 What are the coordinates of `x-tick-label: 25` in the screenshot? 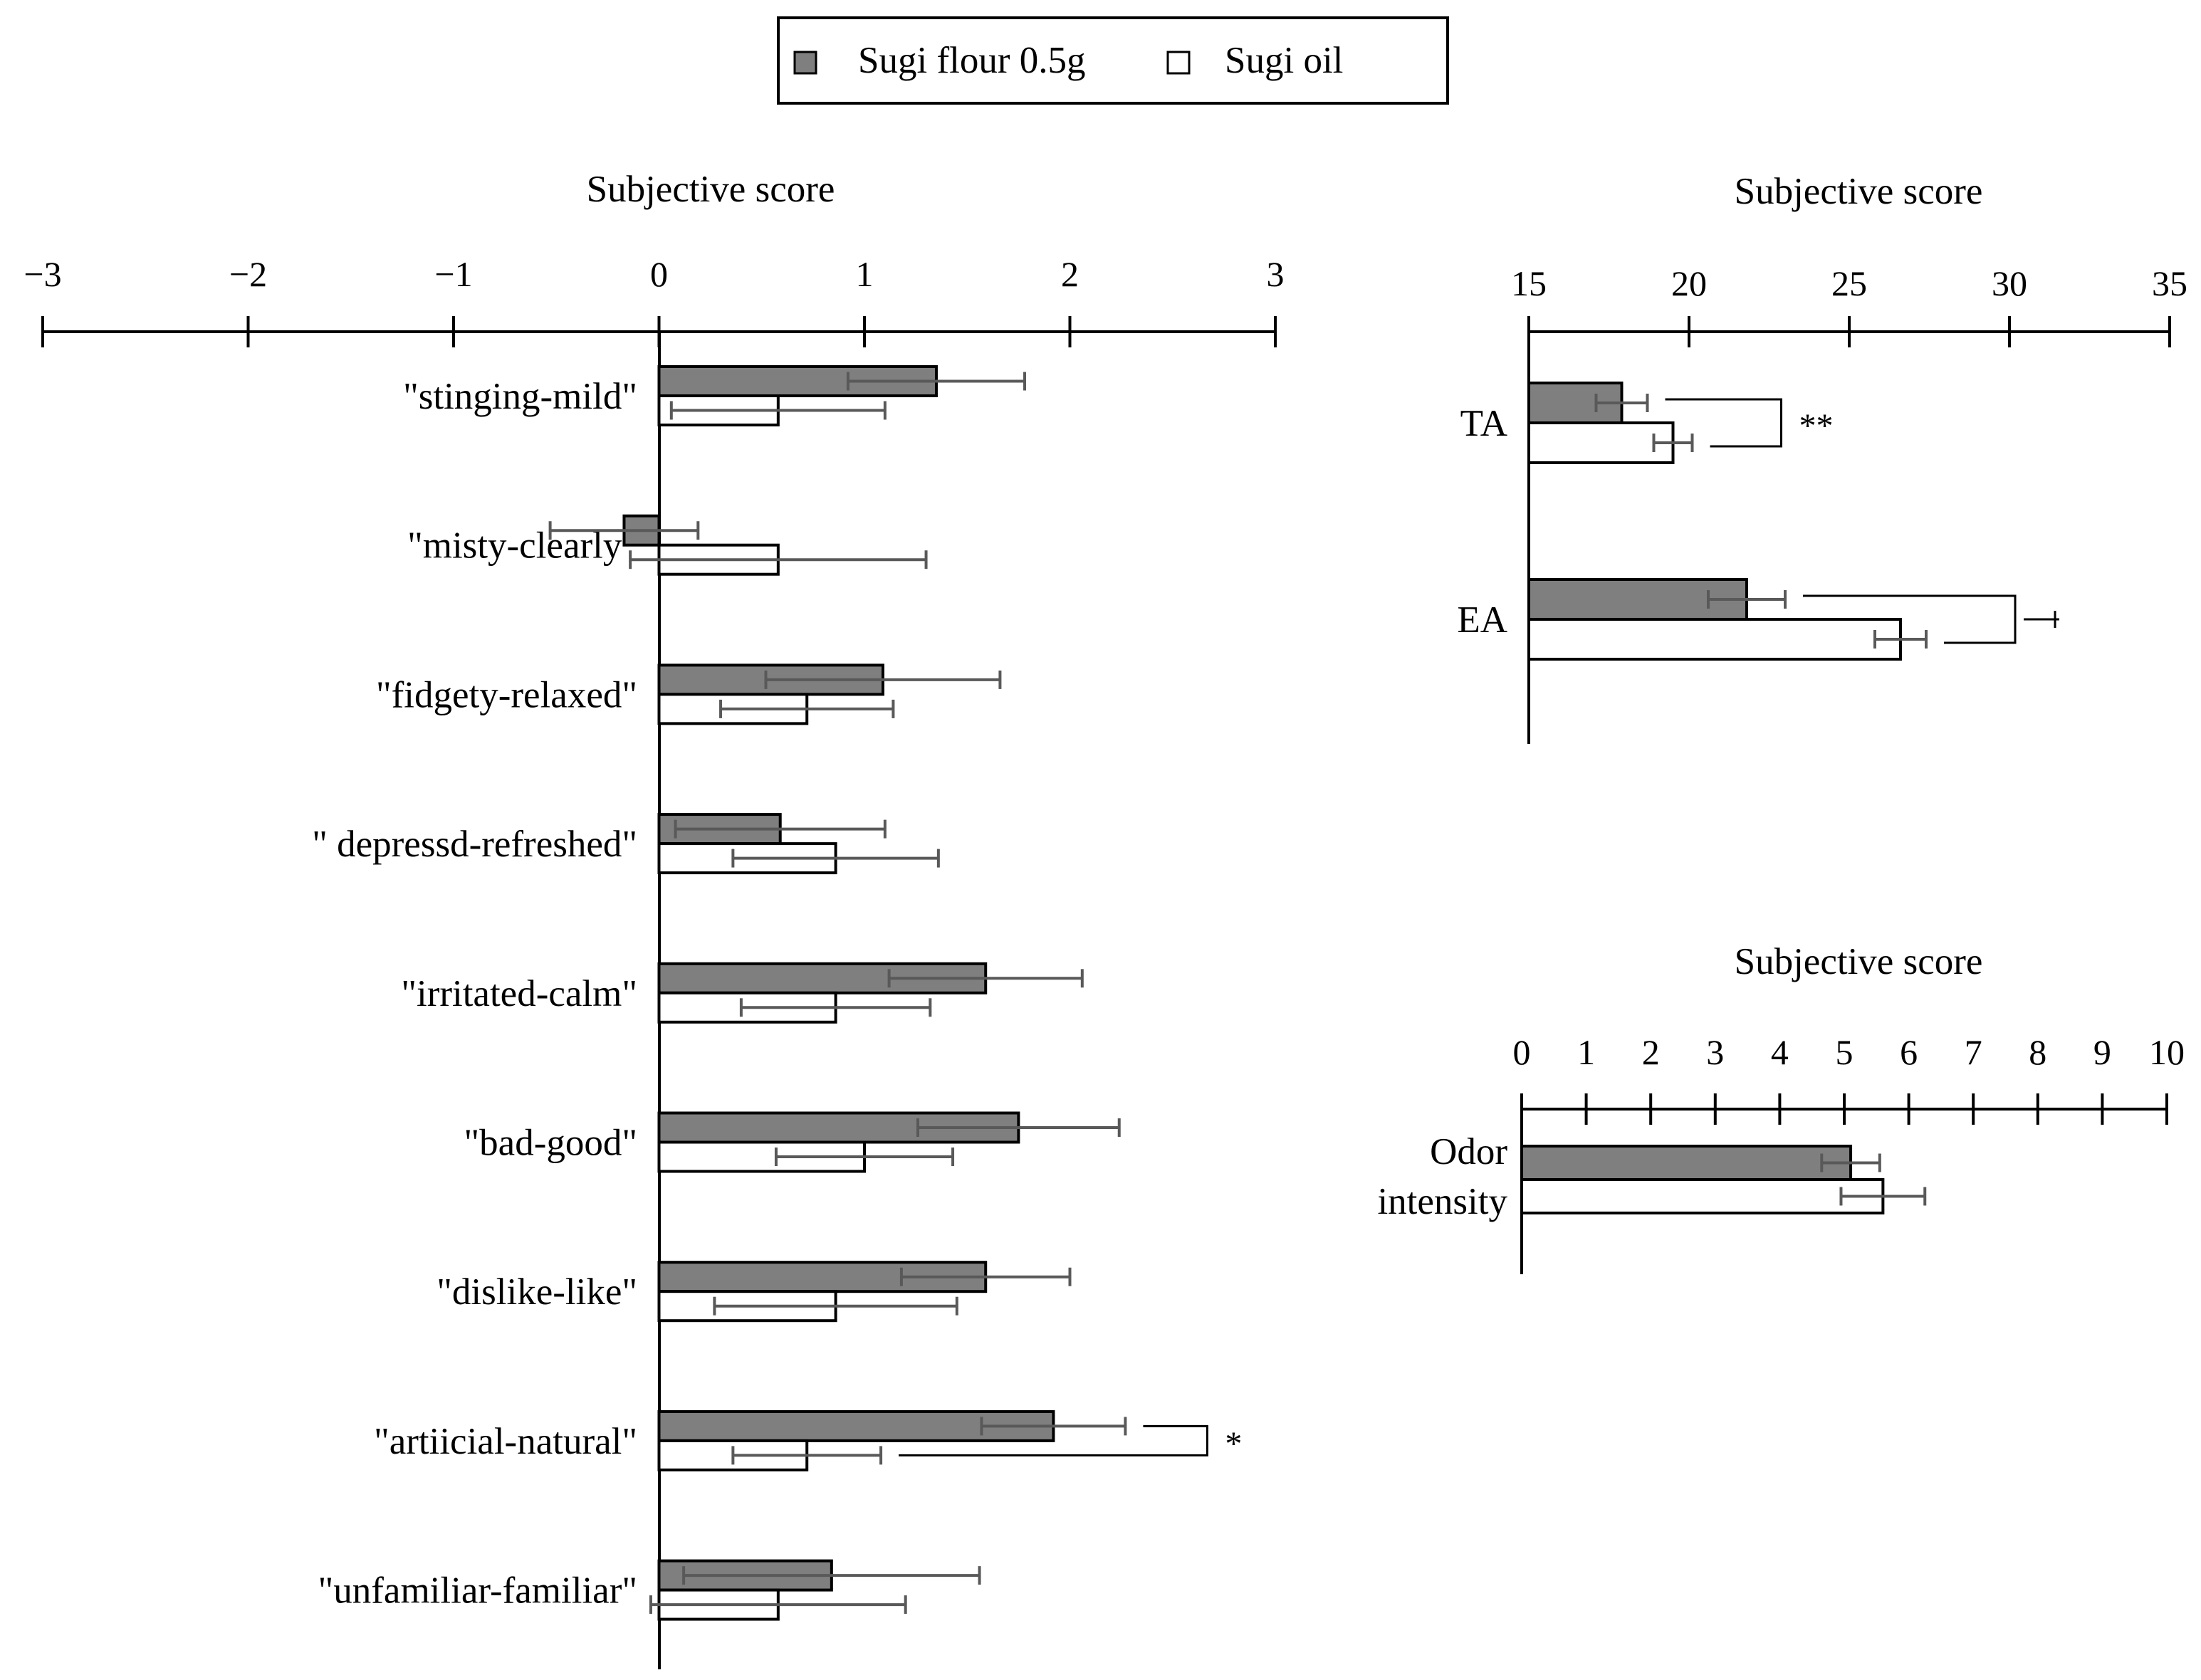 It's located at (1849, 283).